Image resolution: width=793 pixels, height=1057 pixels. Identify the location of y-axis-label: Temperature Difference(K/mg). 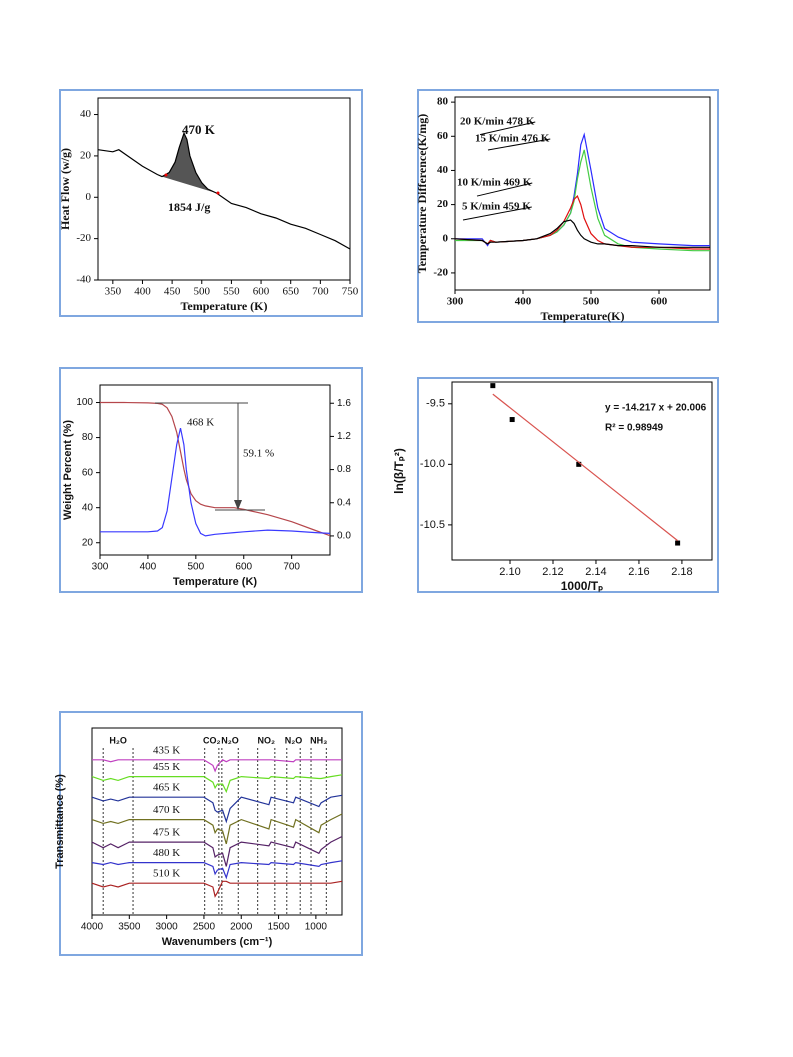
(422, 193).